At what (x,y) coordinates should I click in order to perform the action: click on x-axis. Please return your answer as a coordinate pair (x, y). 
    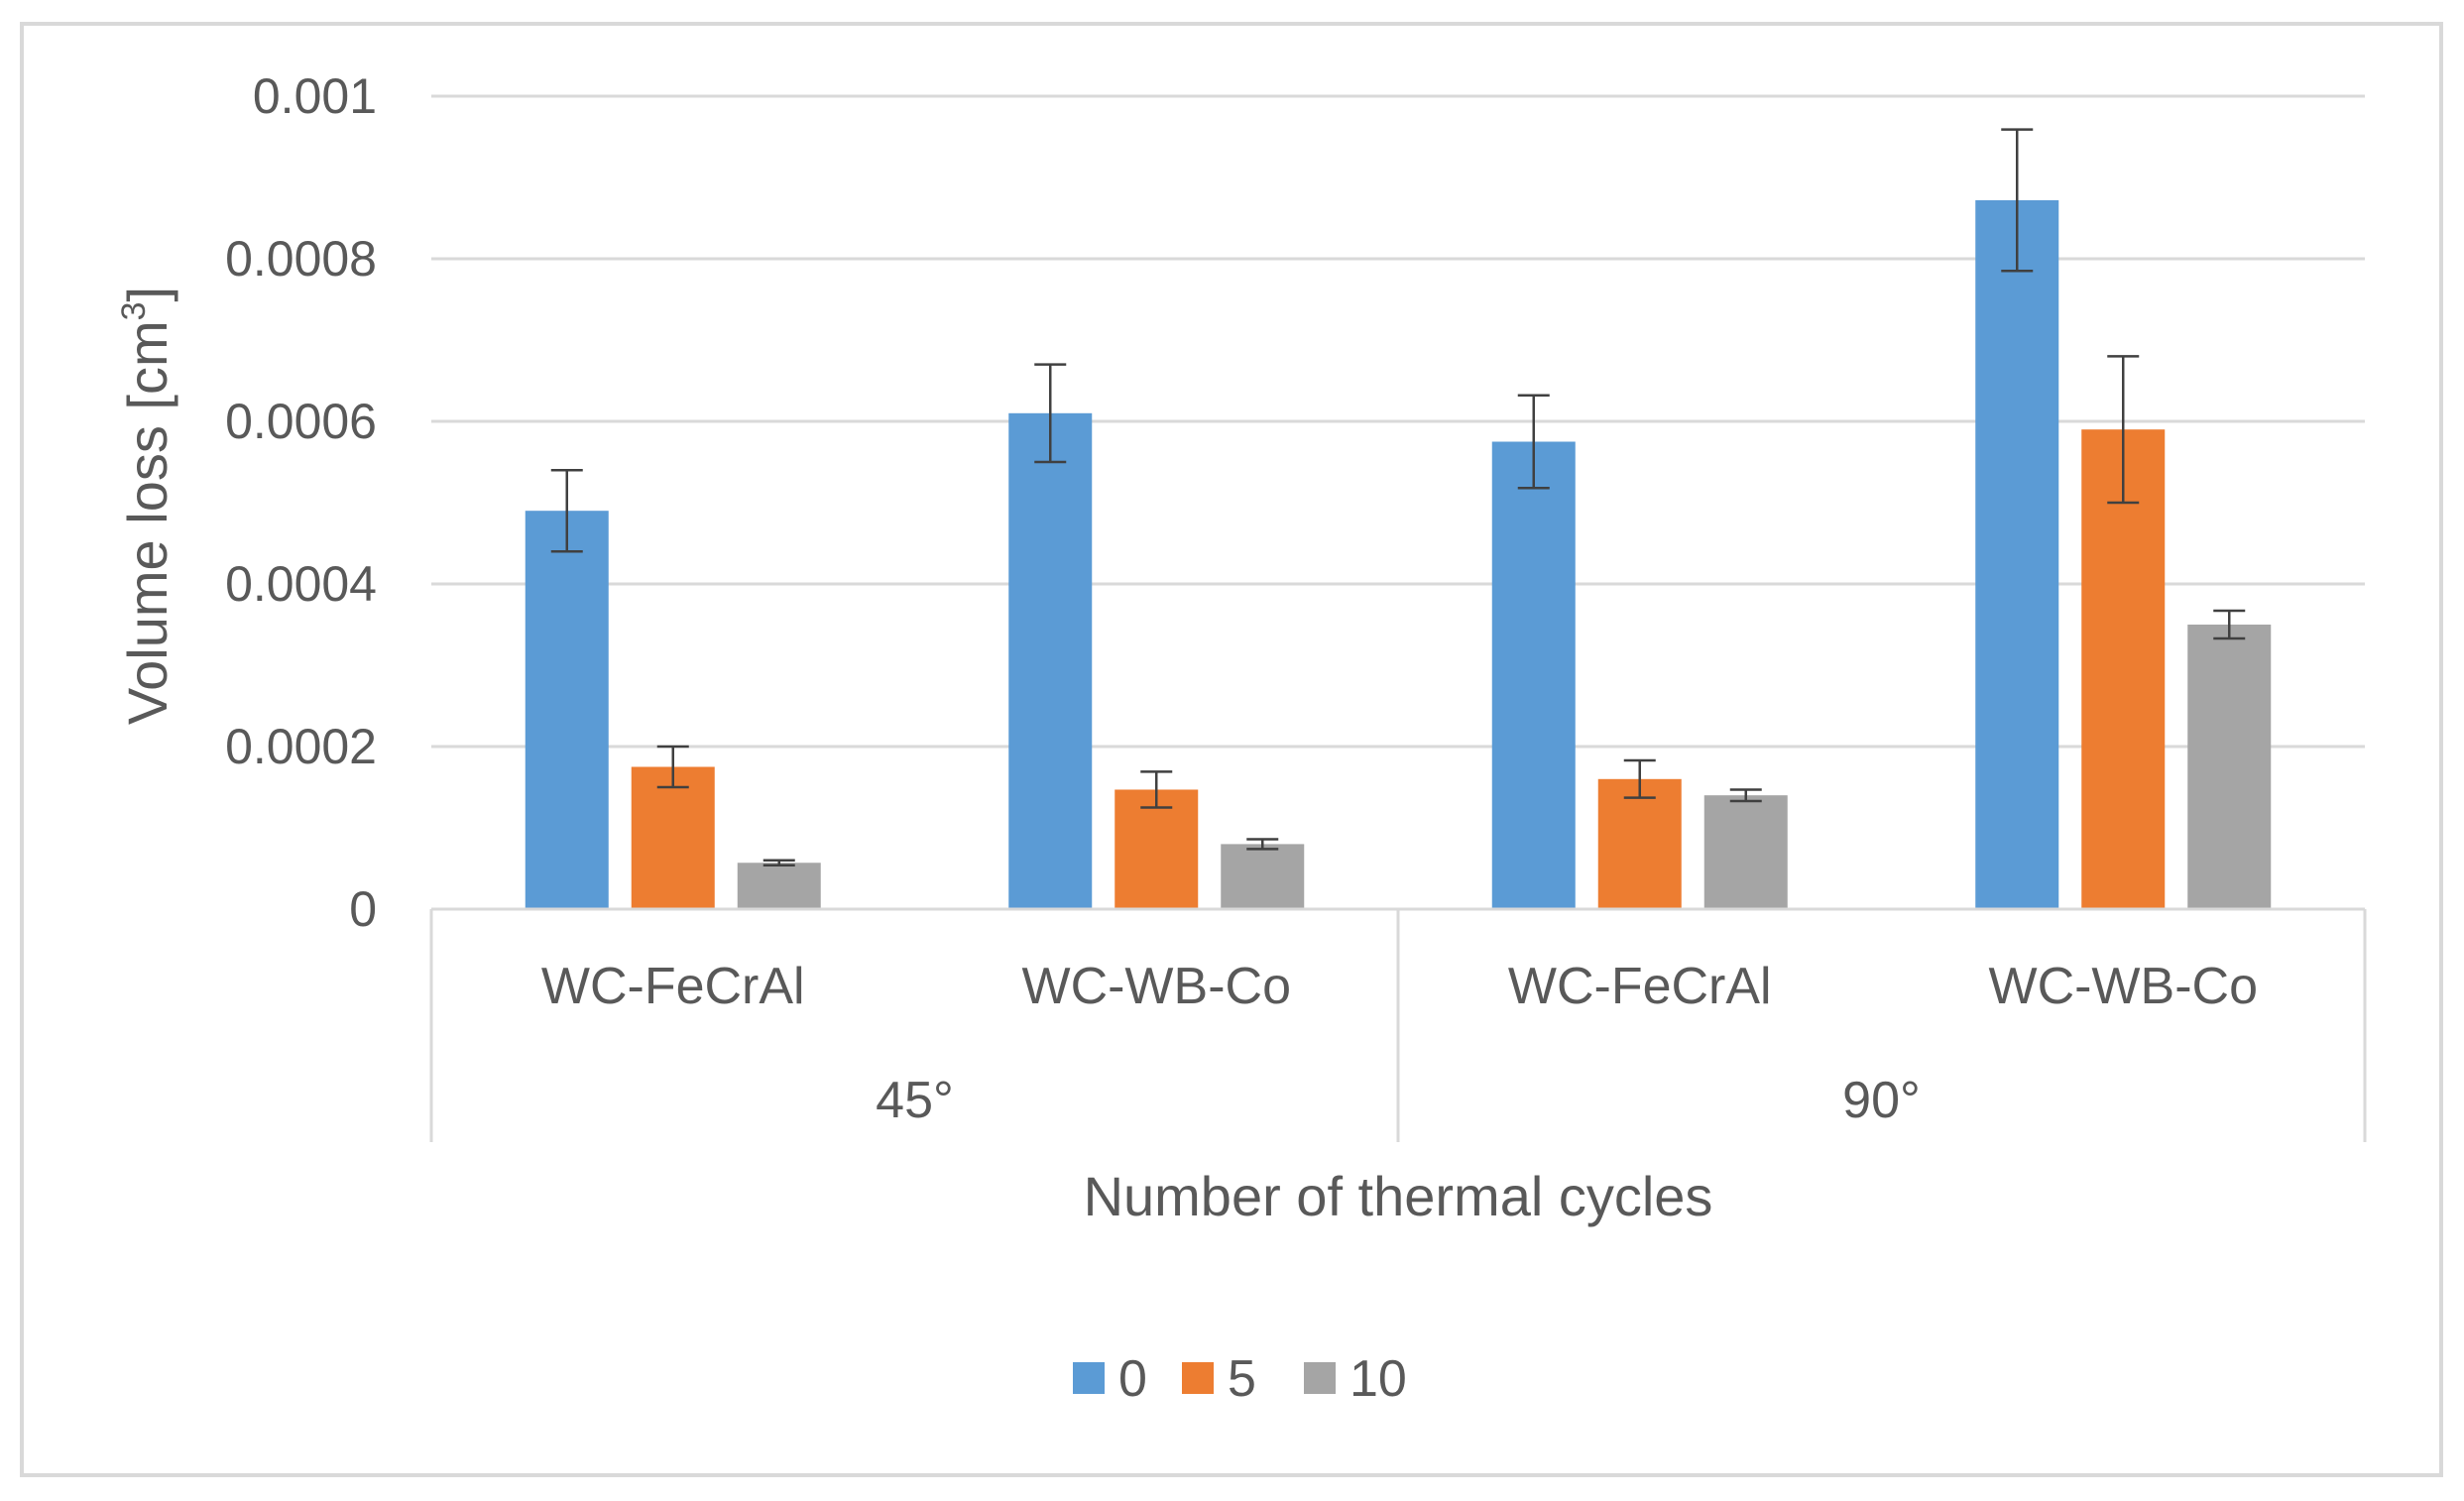
    Looking at the image, I should click on (1398, 1024).